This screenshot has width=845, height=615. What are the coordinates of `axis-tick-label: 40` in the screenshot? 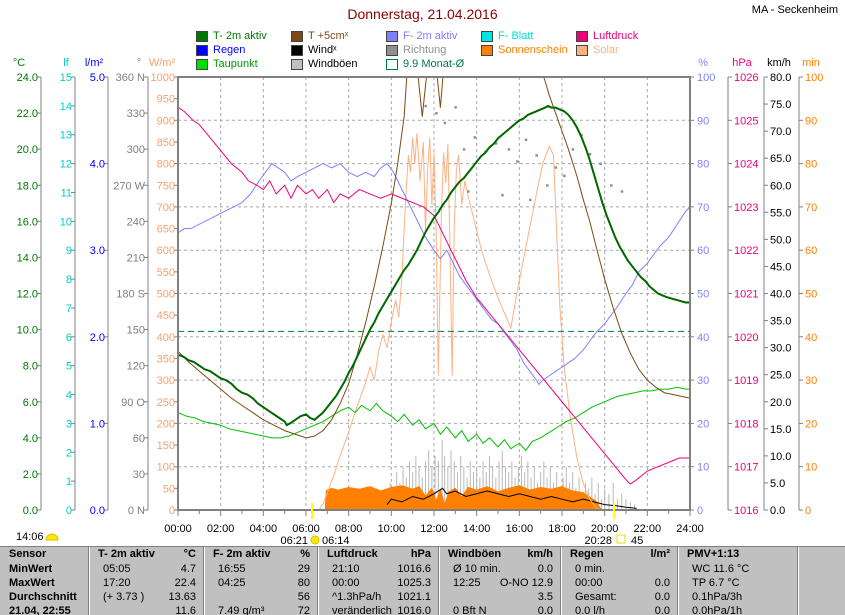 It's located at (703, 338).